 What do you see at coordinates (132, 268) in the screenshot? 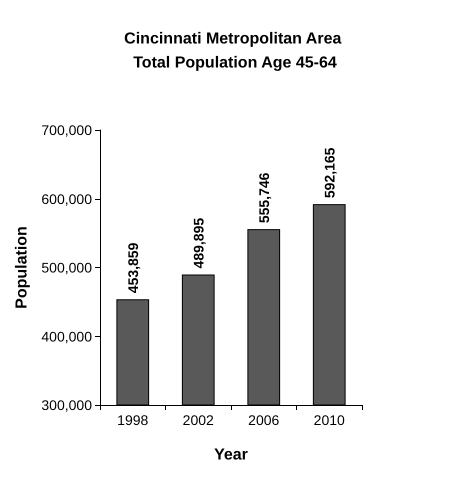
I see `data-label: 453,859` at bounding box center [132, 268].